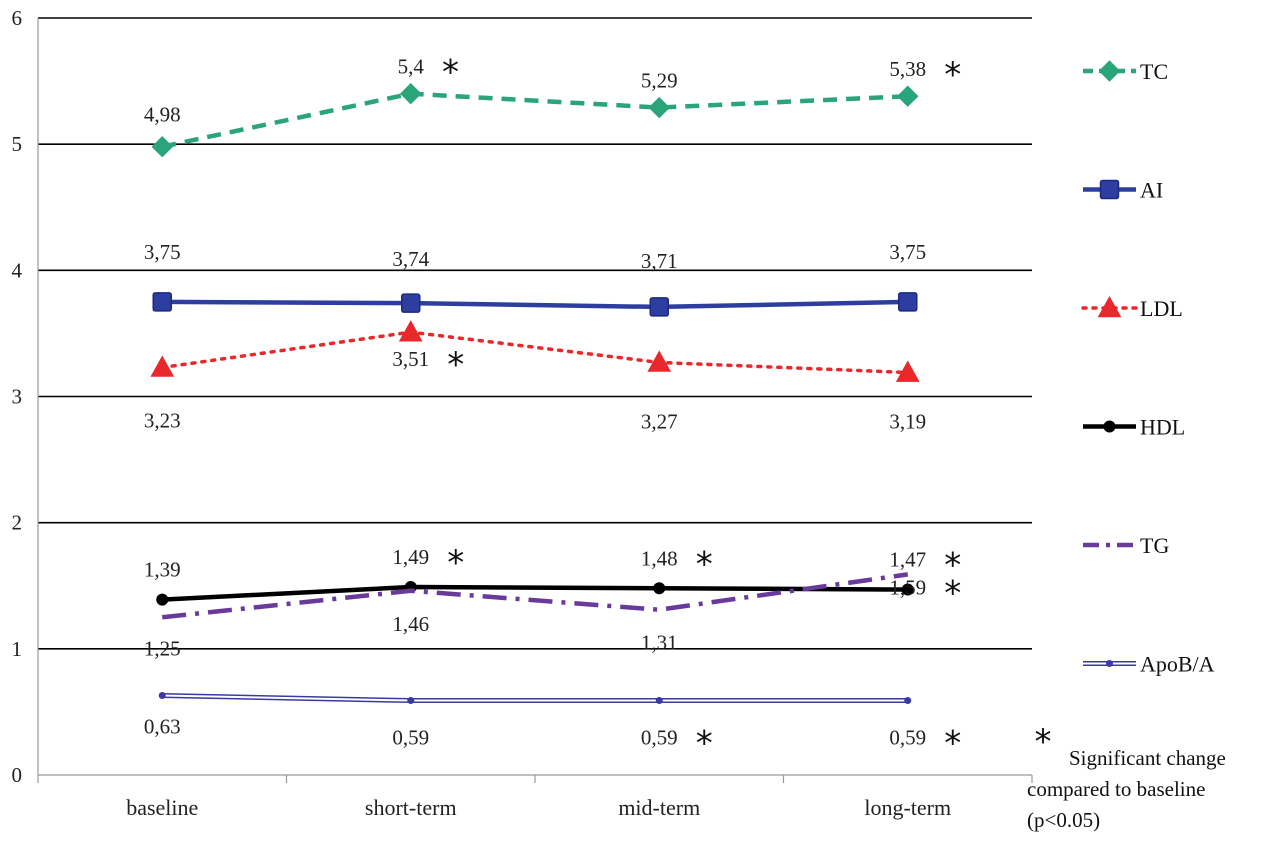  Describe the element at coordinates (1109, 306) in the screenshot. I see `legend-marker-ldl` at that location.